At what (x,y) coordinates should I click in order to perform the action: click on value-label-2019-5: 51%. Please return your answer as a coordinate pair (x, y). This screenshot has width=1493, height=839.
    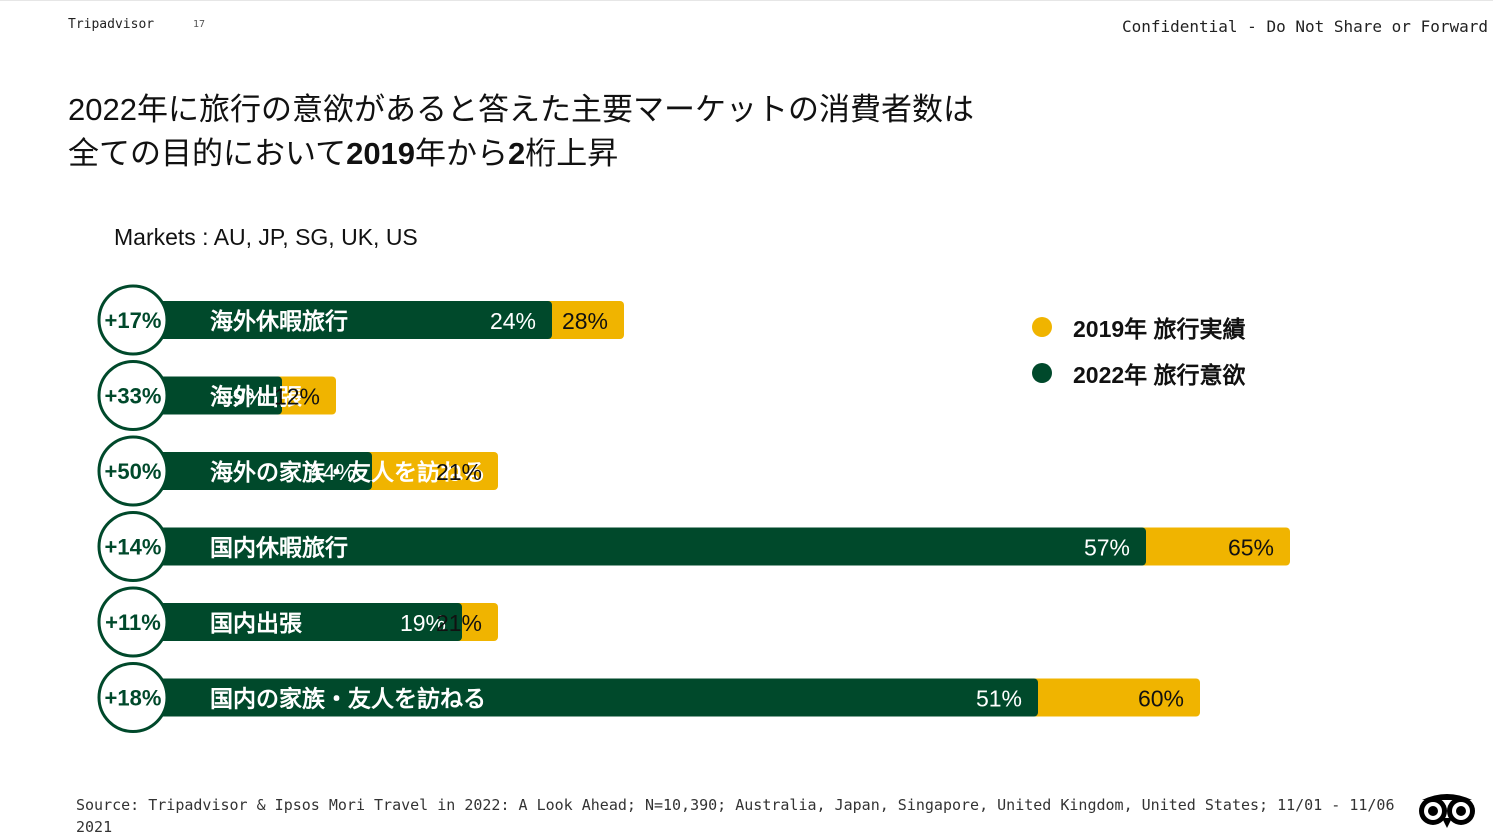
    Looking at the image, I should click on (999, 699).